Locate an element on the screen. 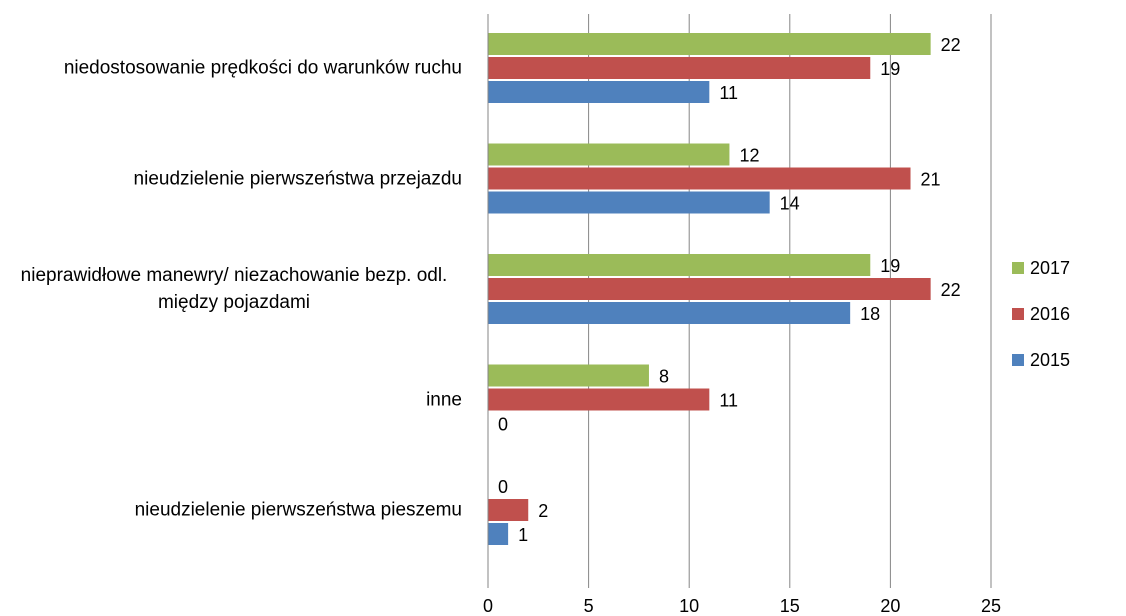 This screenshot has width=1126, height=616. data-label: 2 is located at coordinates (543, 511).